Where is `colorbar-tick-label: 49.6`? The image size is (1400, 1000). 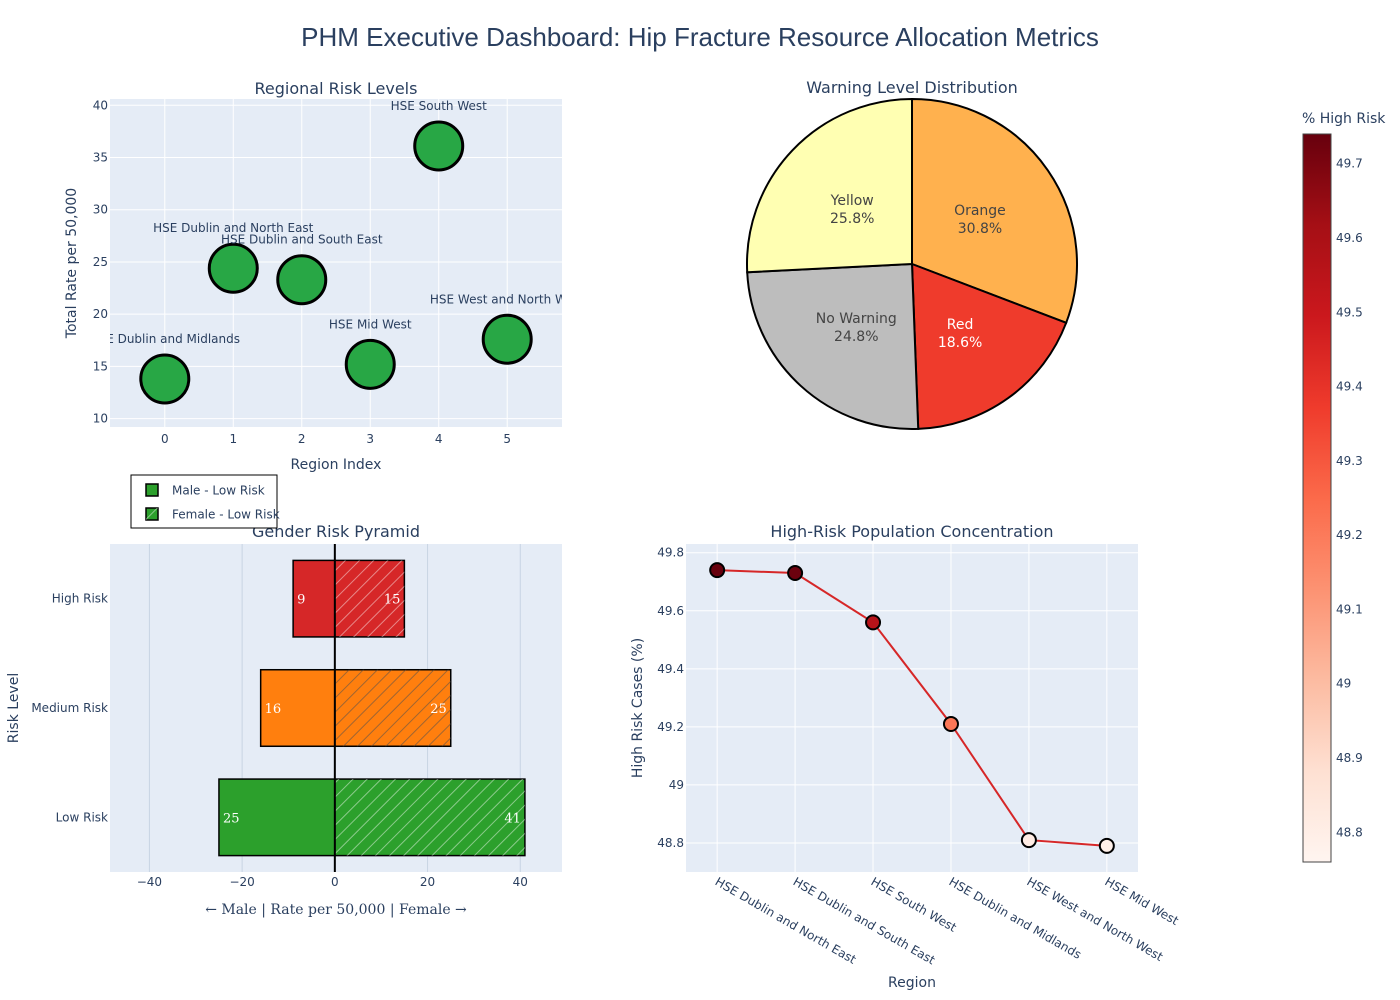
colorbar-tick-label: 49.6 is located at coordinates (1349, 238).